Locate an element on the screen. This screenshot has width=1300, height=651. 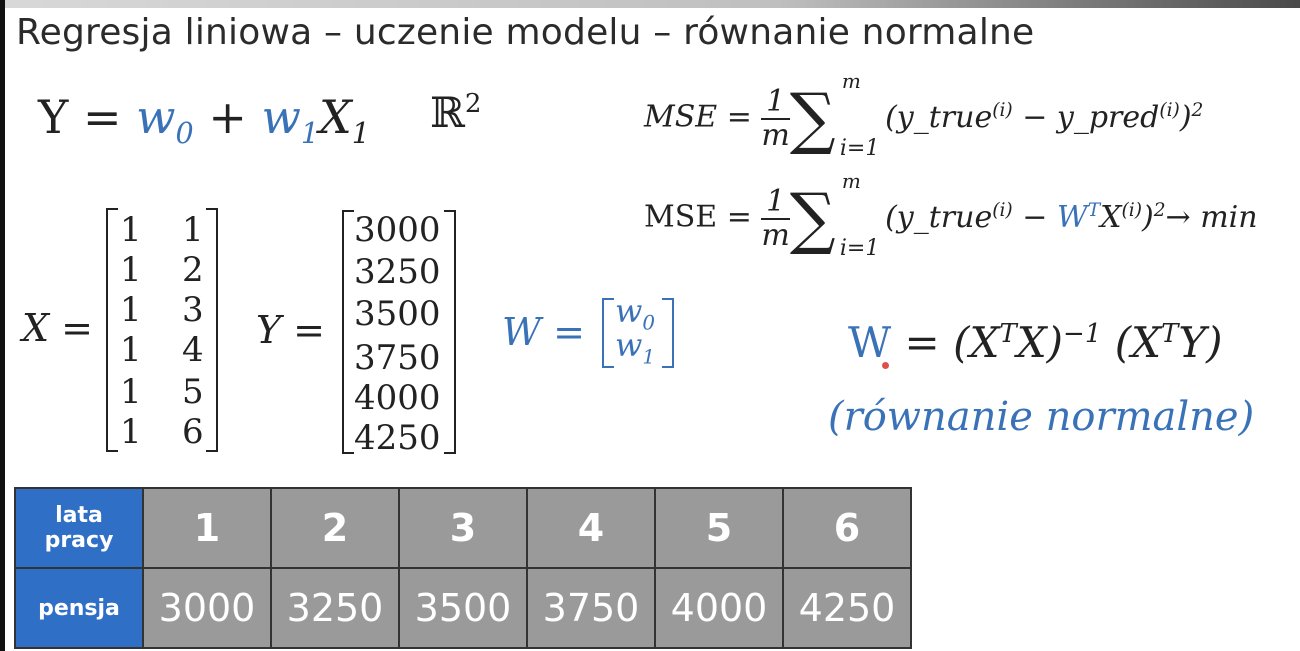
salary-cell: 3250 is located at coordinates (335, 608).